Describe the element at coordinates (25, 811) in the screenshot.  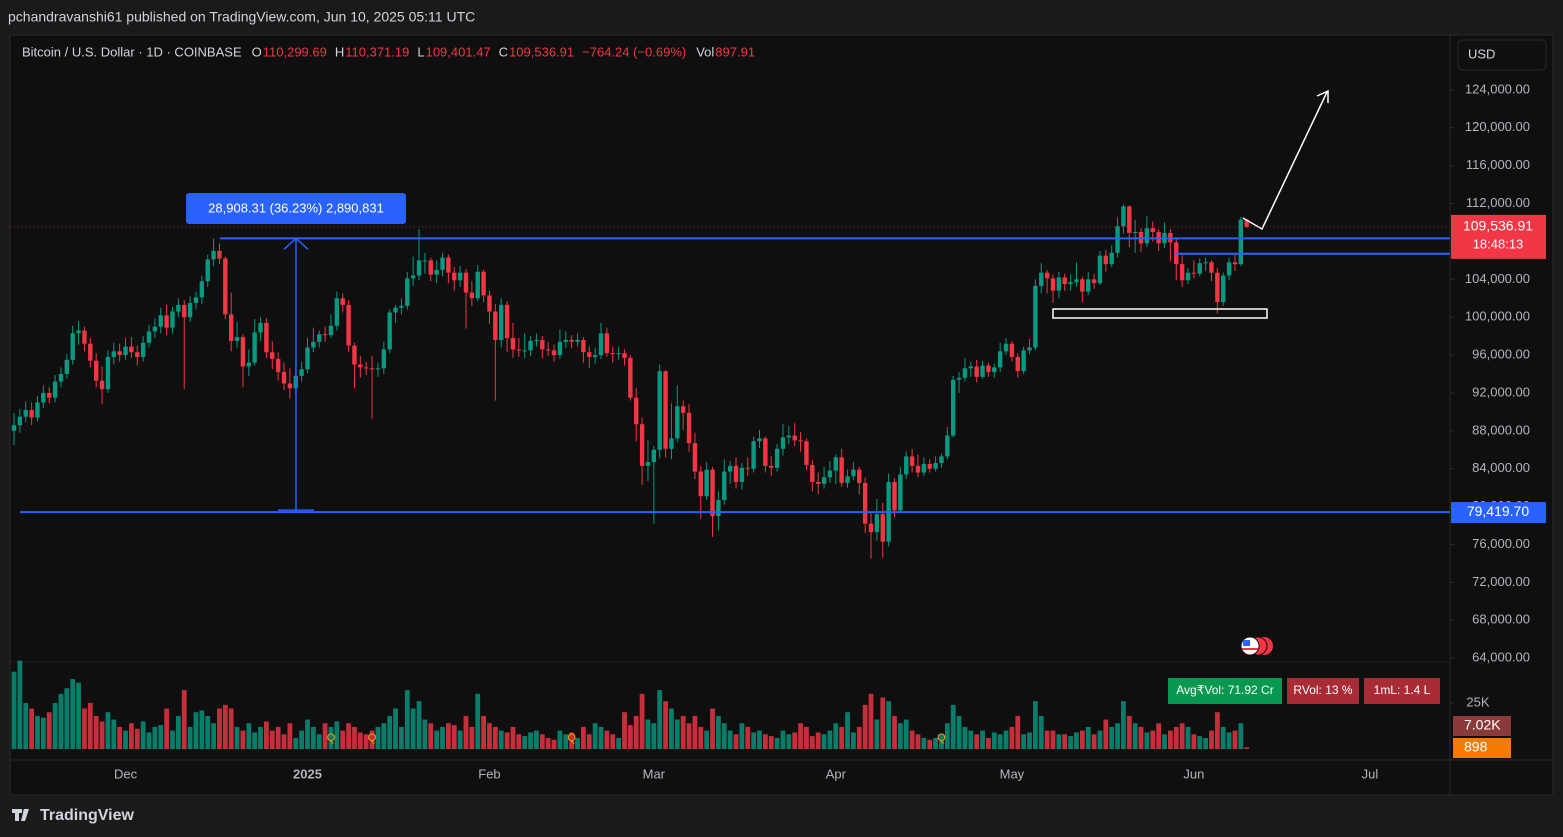
I see `logo-dot` at that location.